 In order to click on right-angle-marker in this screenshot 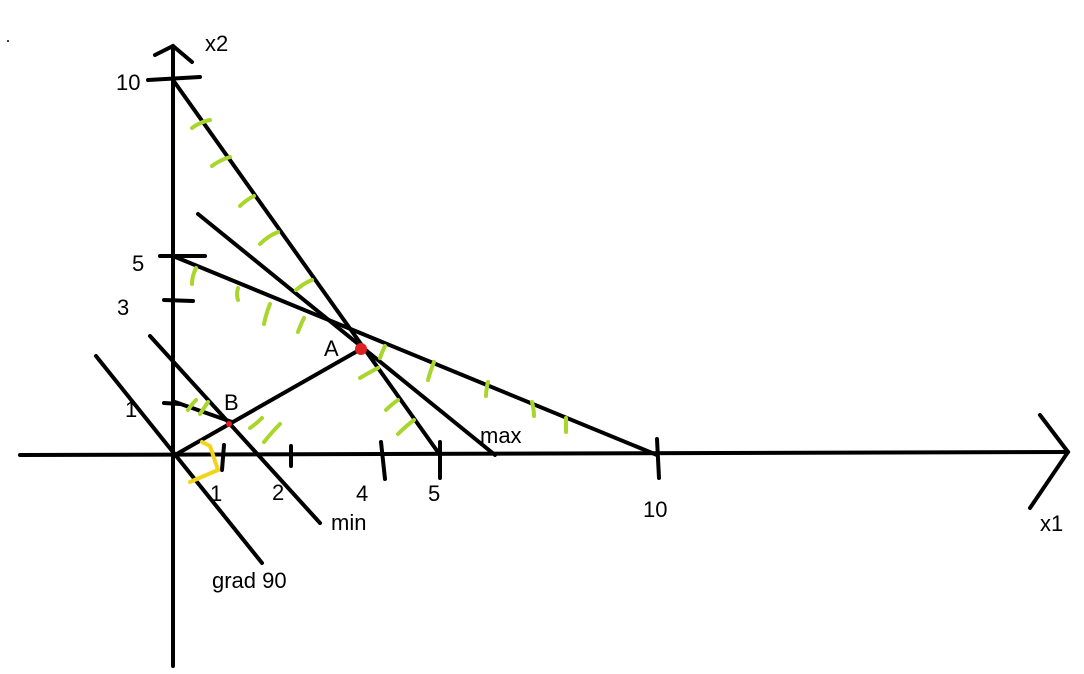, I will do `click(204, 462)`.